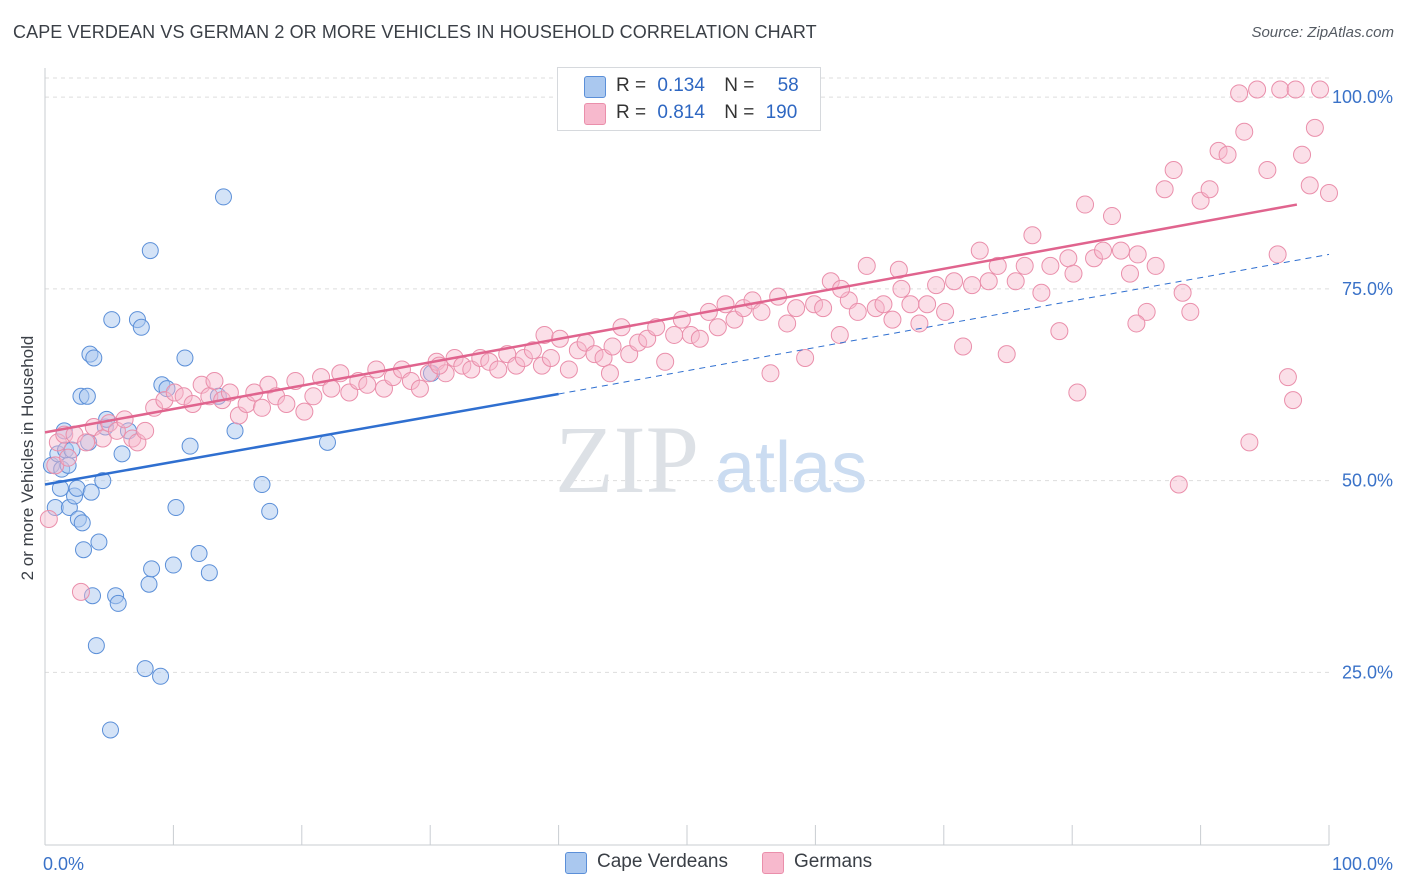 The width and height of the screenshot is (1406, 892). What do you see at coordinates (301, 439) in the screenshot?
I see `cape-verdeans-trend-line` at bounding box center [301, 439].